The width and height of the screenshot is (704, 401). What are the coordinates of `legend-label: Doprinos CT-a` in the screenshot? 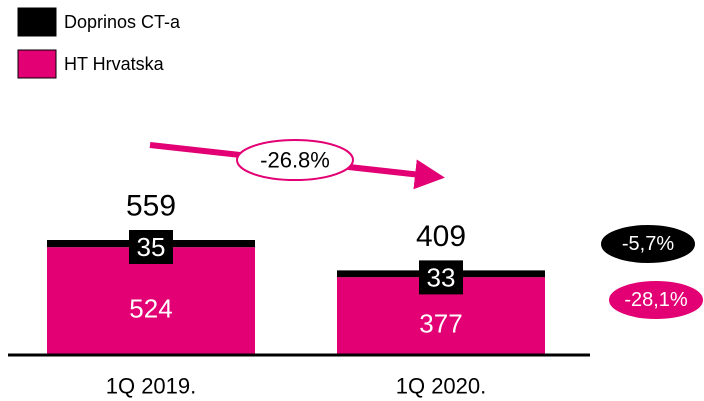 It's located at (122, 22).